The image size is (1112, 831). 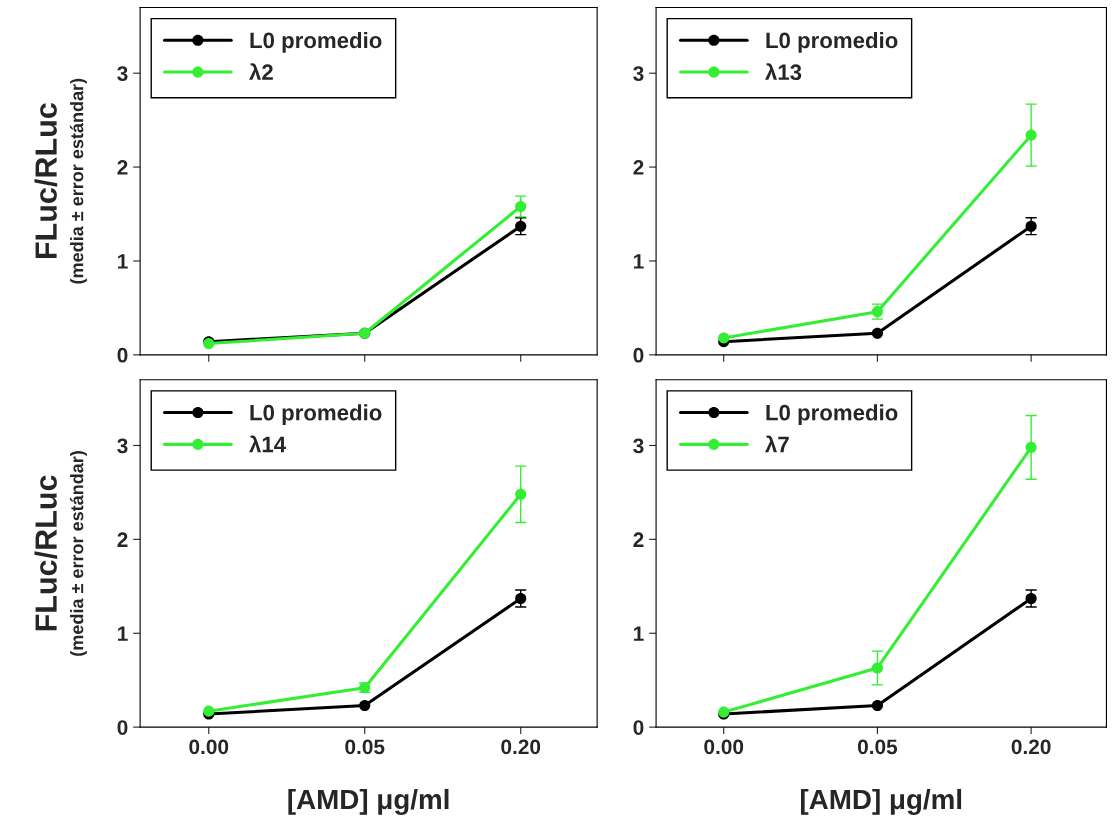 What do you see at coordinates (777, 444) in the screenshot?
I see `legend-label: λ7` at bounding box center [777, 444].